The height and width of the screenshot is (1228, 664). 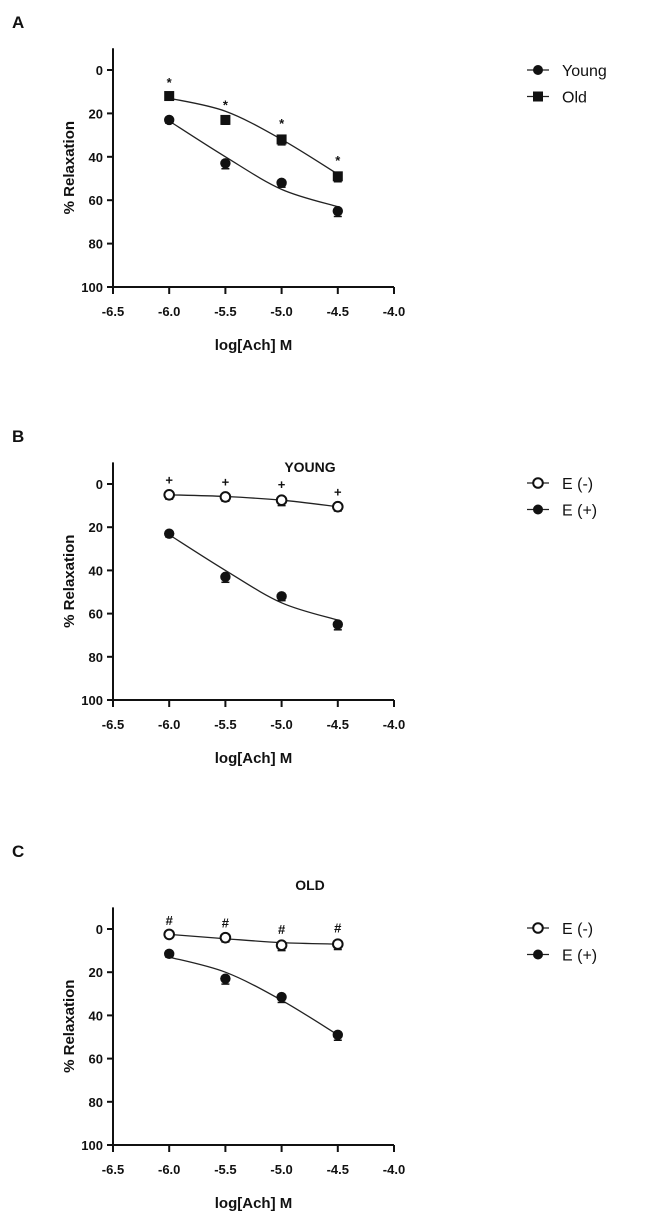 I want to click on series-1: * * * * Old, so click(x=375, y=129).